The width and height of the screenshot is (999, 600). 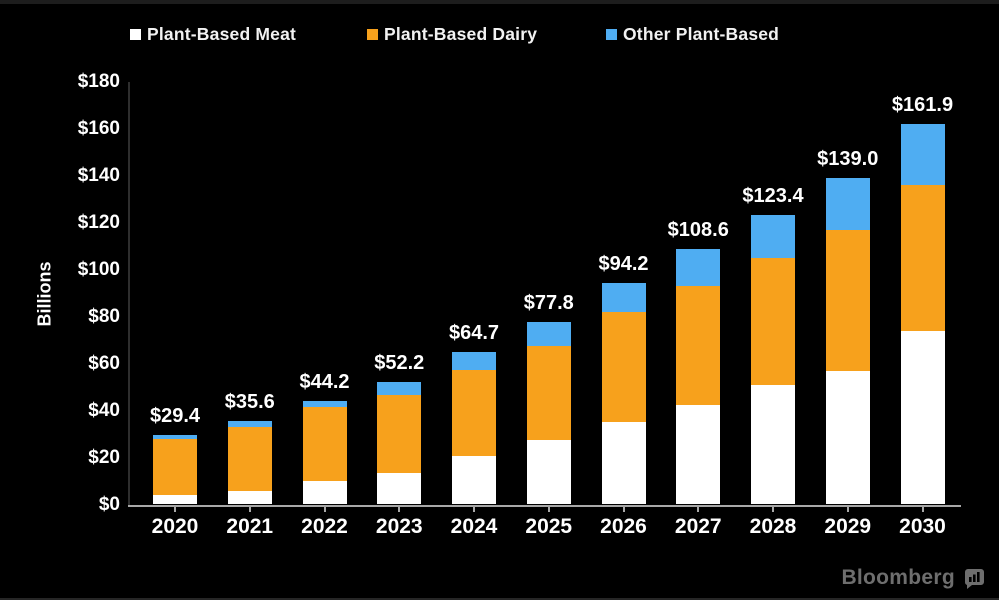 What do you see at coordinates (623, 526) in the screenshot?
I see `x-tick-label-2026: 2026` at bounding box center [623, 526].